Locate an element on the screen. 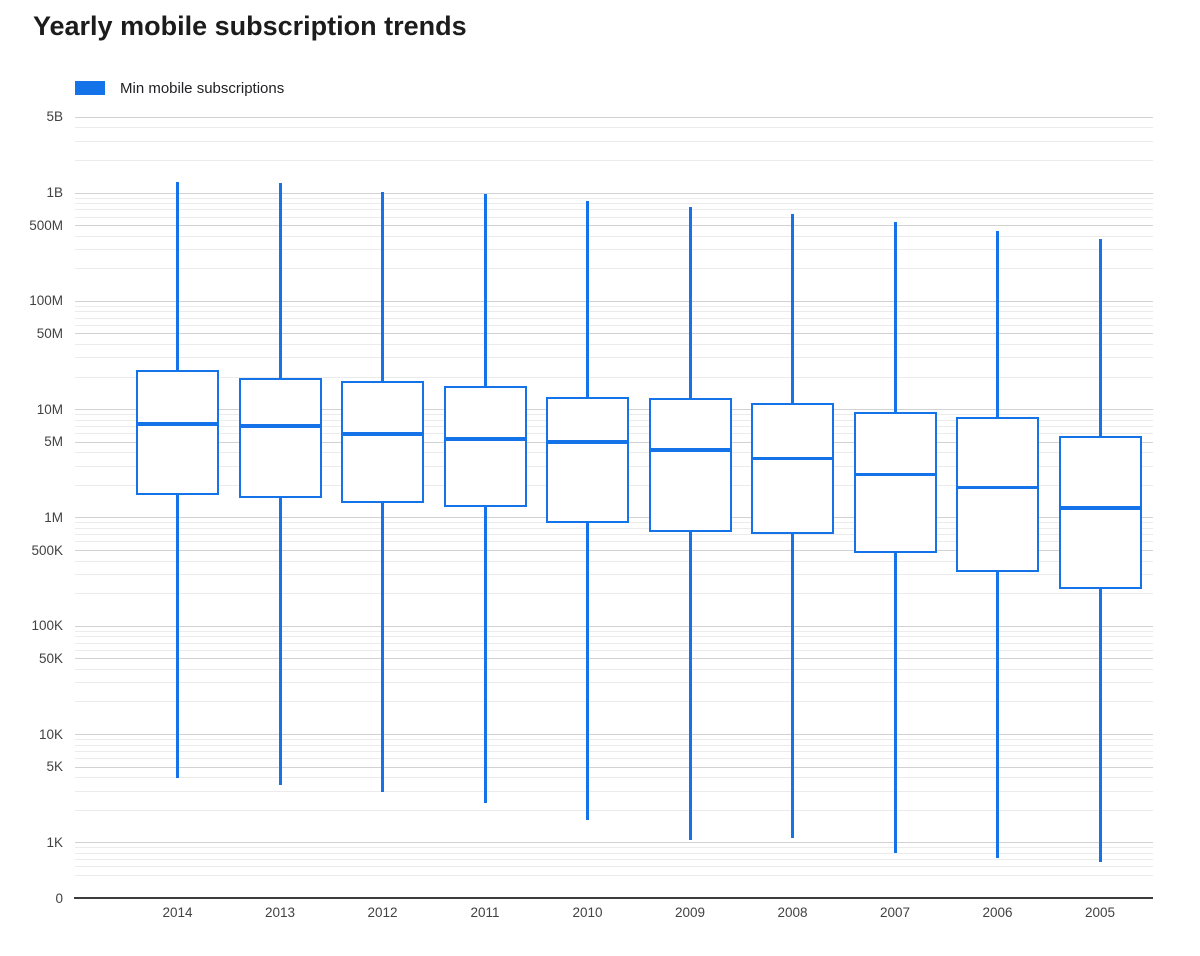  y-tick-label: 5K is located at coordinates (54, 767).